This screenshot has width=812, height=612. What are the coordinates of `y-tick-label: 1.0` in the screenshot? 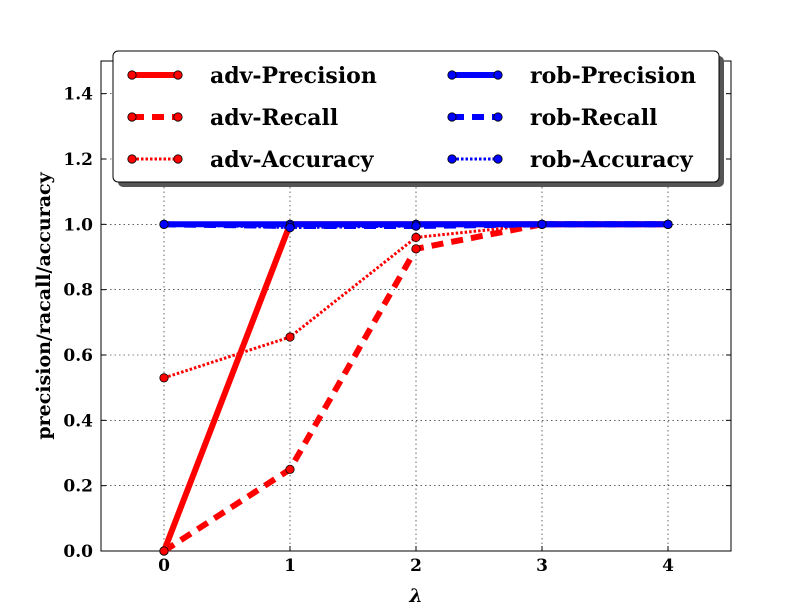 It's located at (78, 225).